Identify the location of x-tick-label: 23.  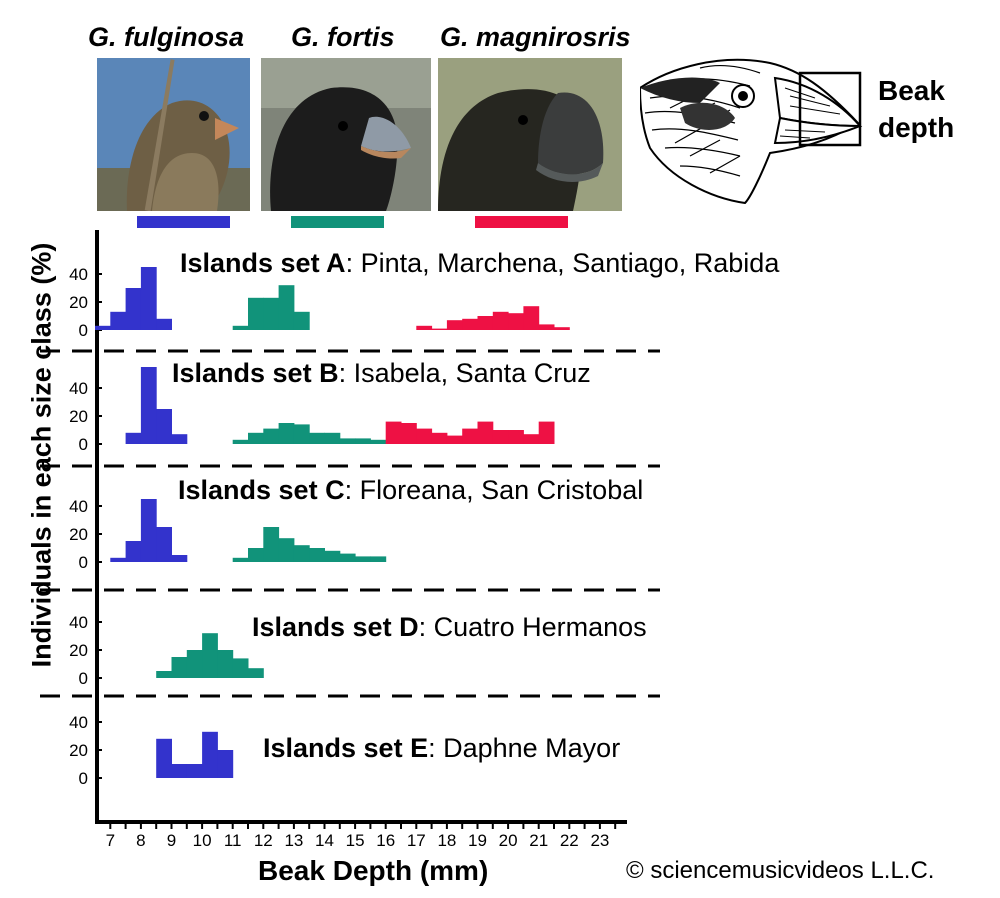
(599, 840).